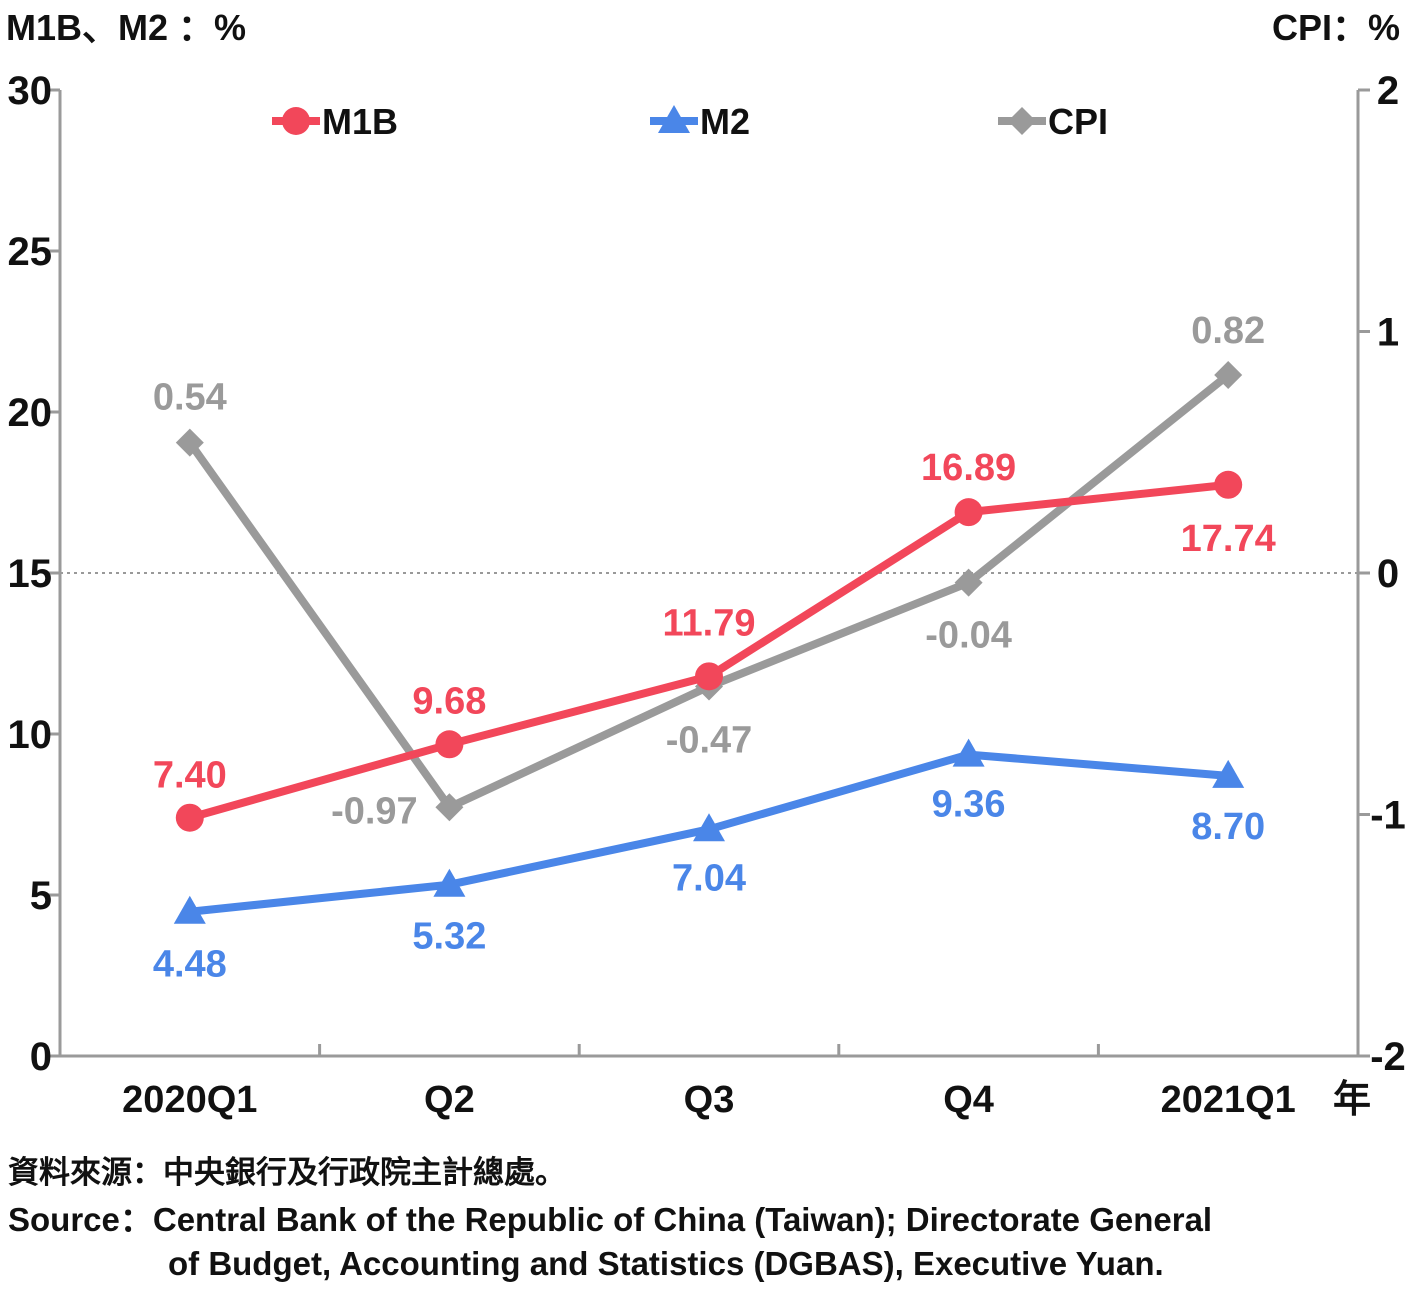  I want to click on left-tick-label: 25, so click(30, 252).